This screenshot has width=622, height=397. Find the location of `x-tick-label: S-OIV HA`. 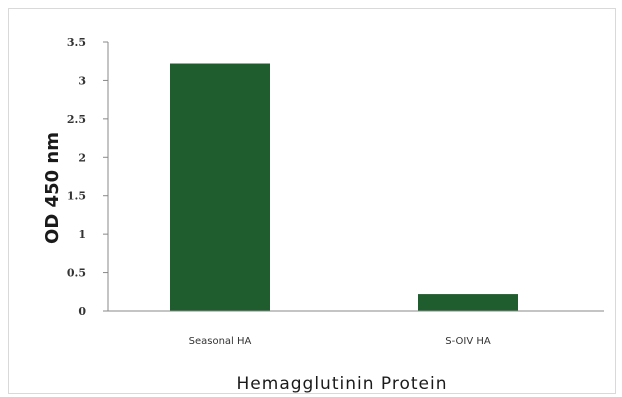

x-tick-label: S-OIV HA is located at coordinates (468, 341).